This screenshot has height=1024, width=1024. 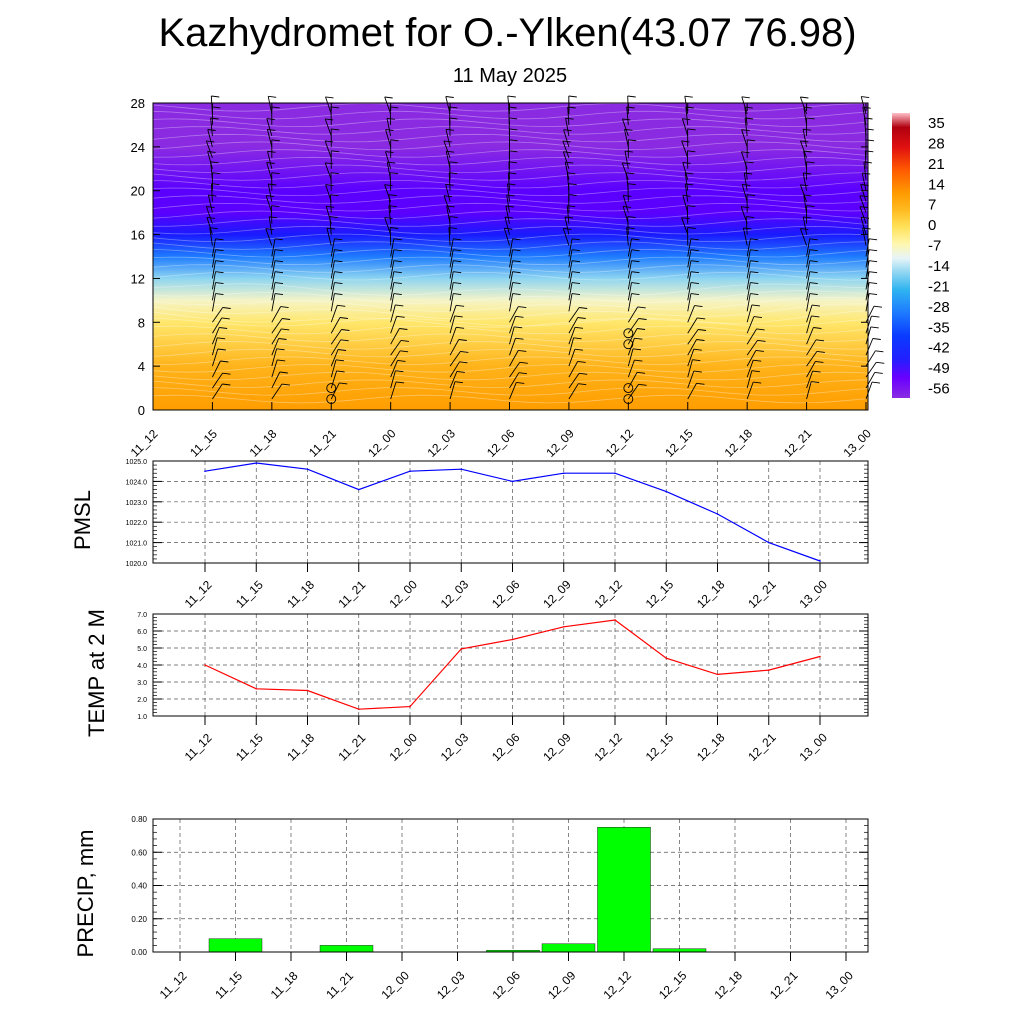 I want to click on y-tick-label: 1023.0, so click(x=137, y=503).